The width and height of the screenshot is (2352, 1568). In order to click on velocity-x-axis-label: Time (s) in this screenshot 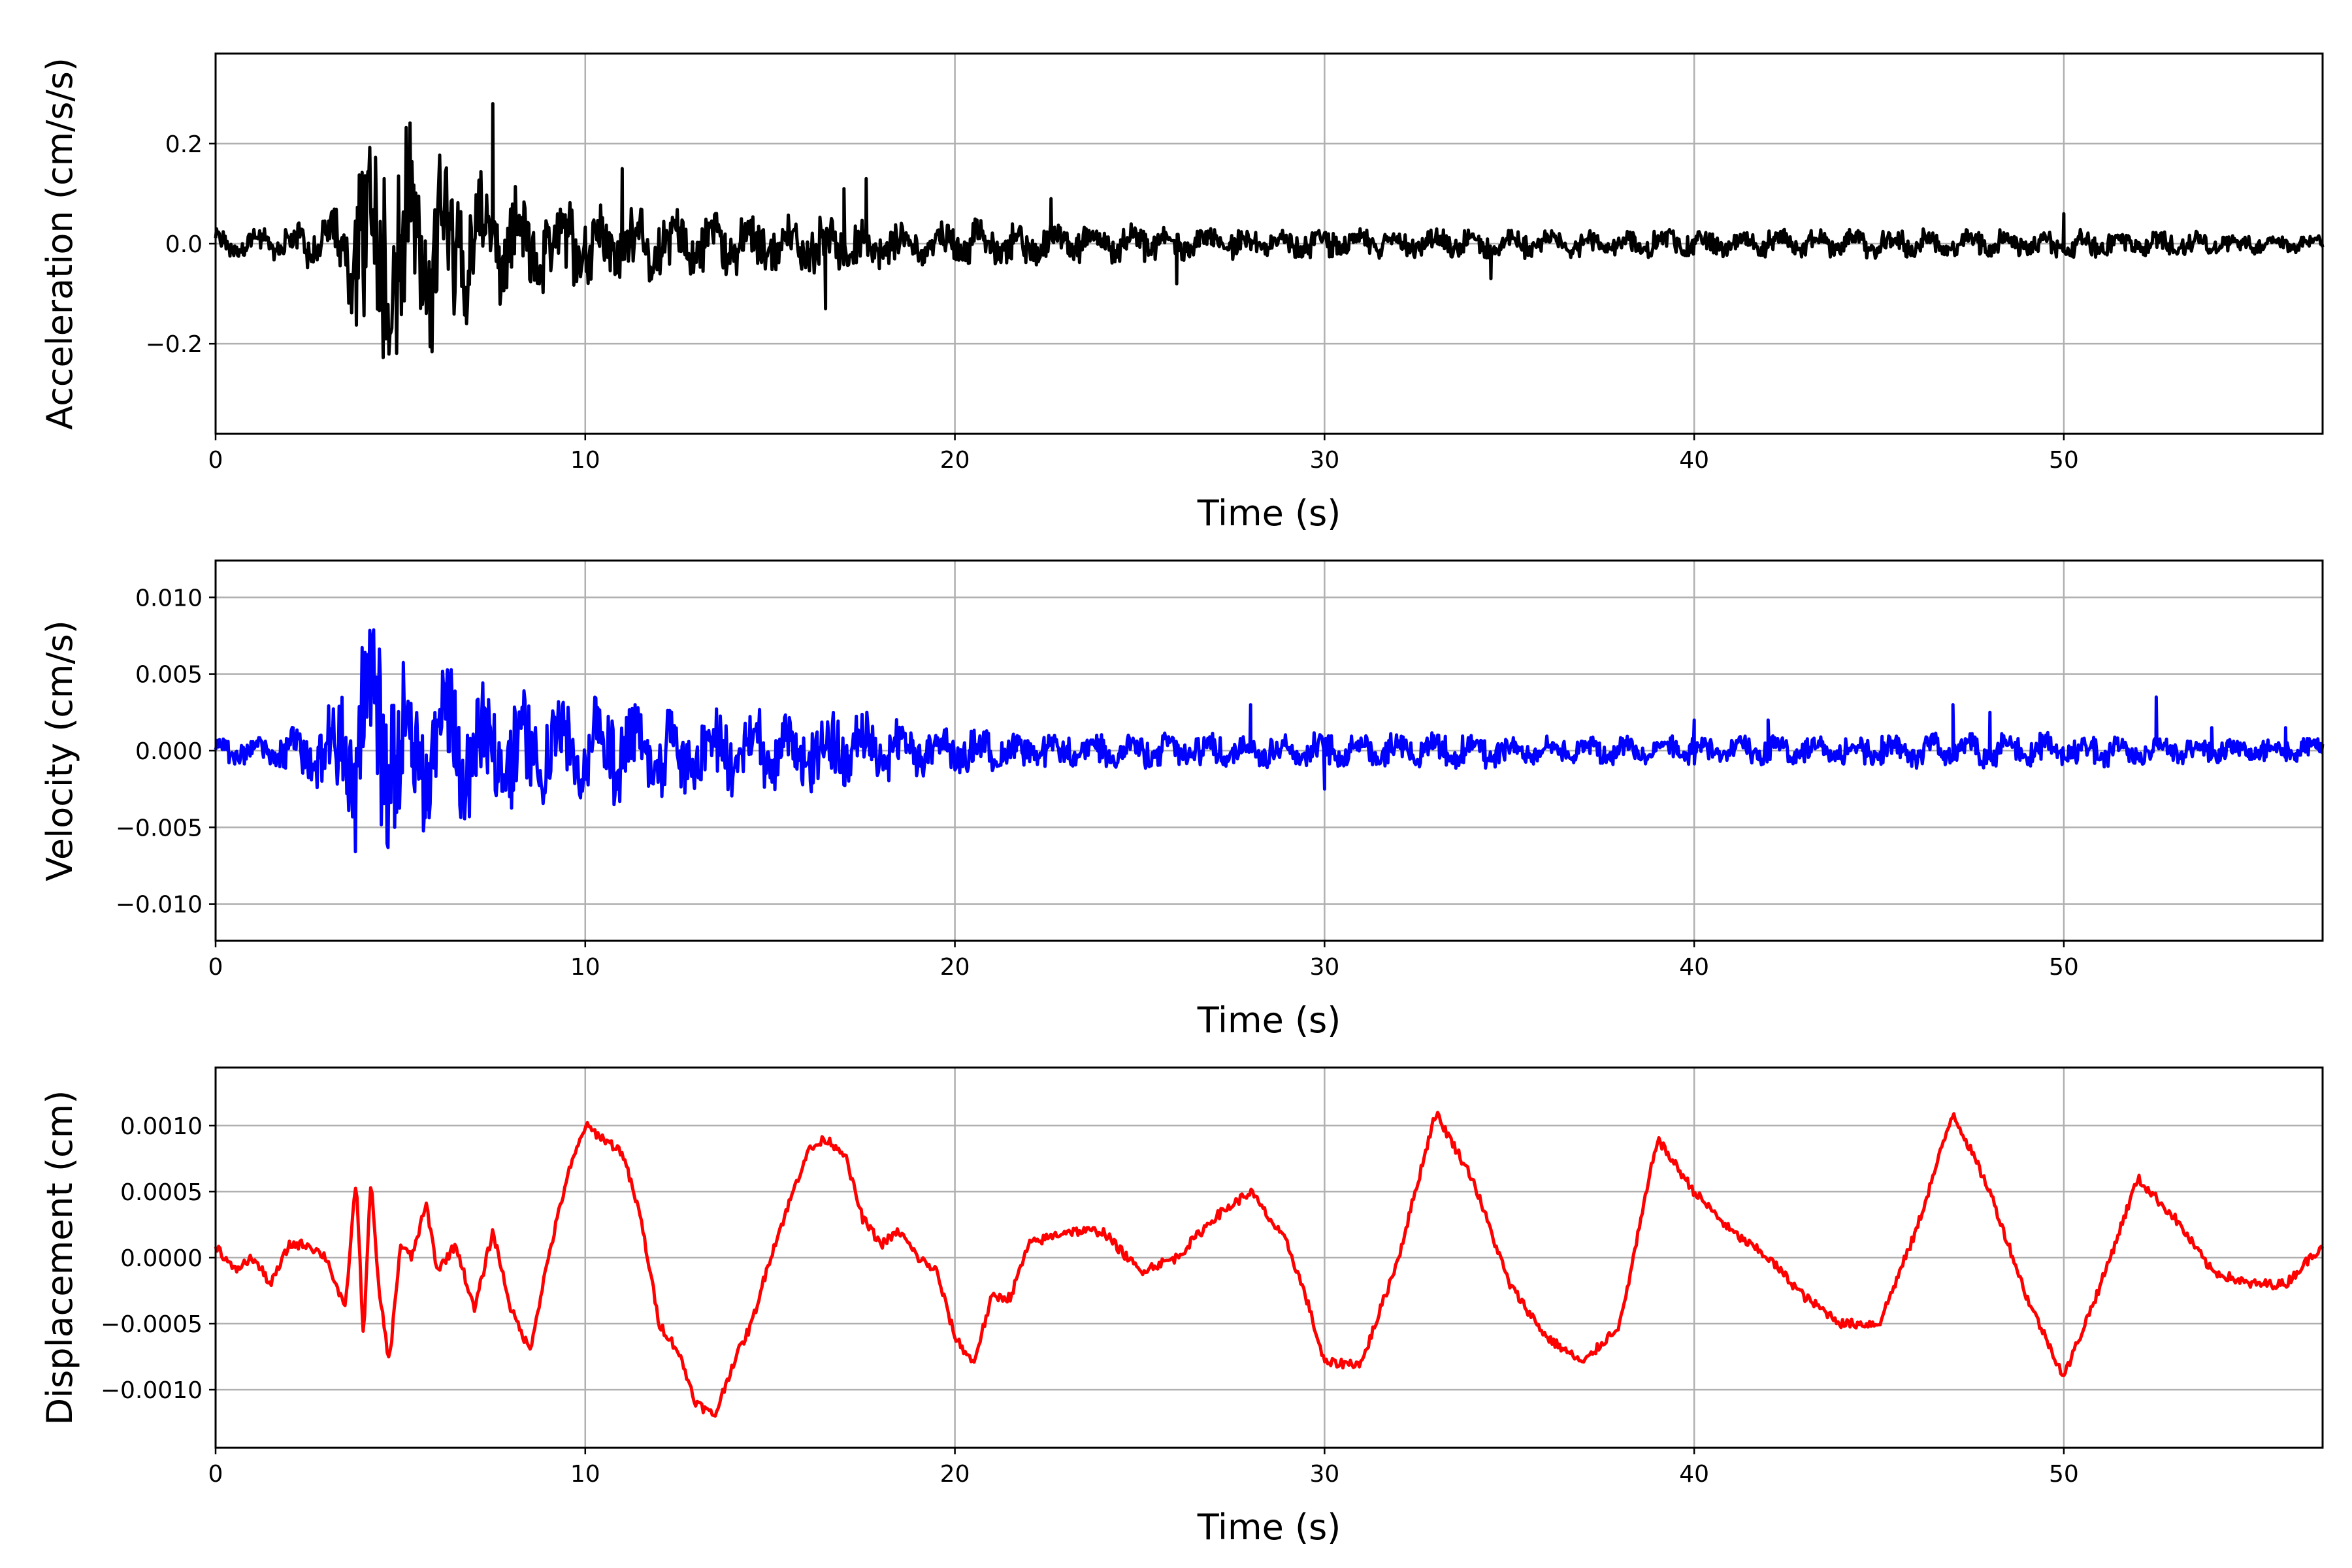, I will do `click(1269, 1020)`.